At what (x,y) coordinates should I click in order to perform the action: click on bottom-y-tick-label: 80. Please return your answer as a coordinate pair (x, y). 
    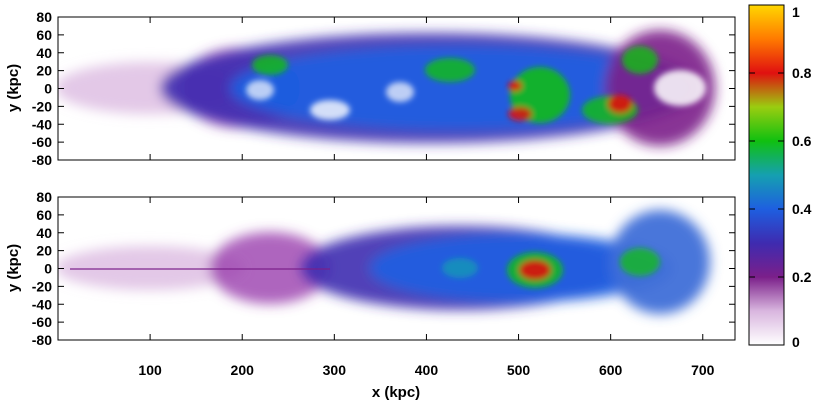
    Looking at the image, I should click on (44, 197).